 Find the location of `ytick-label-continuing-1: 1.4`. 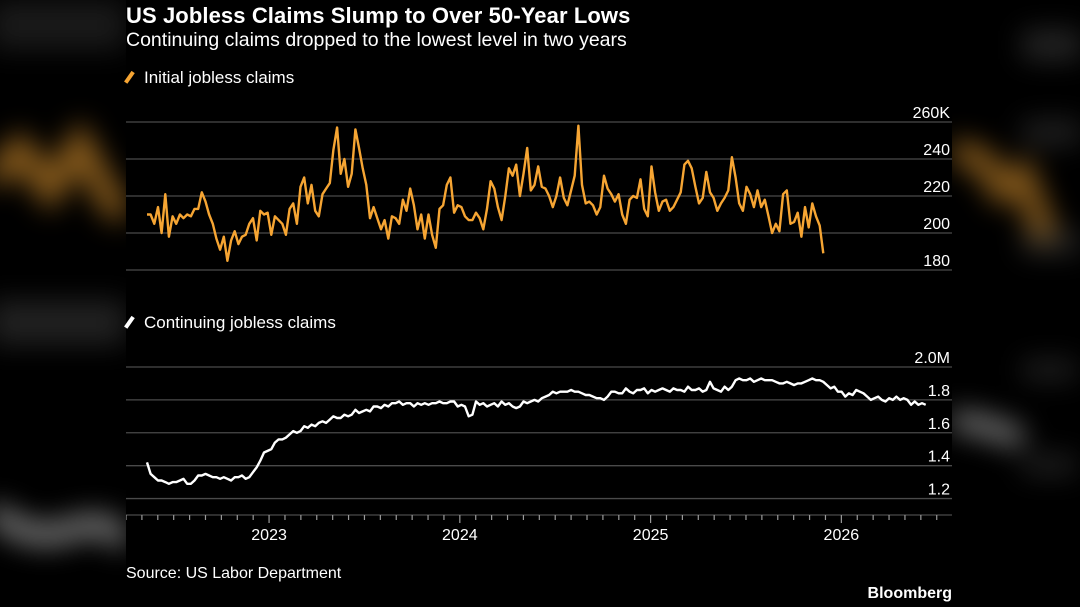

ytick-label-continuing-1: 1.4 is located at coordinates (939, 457).